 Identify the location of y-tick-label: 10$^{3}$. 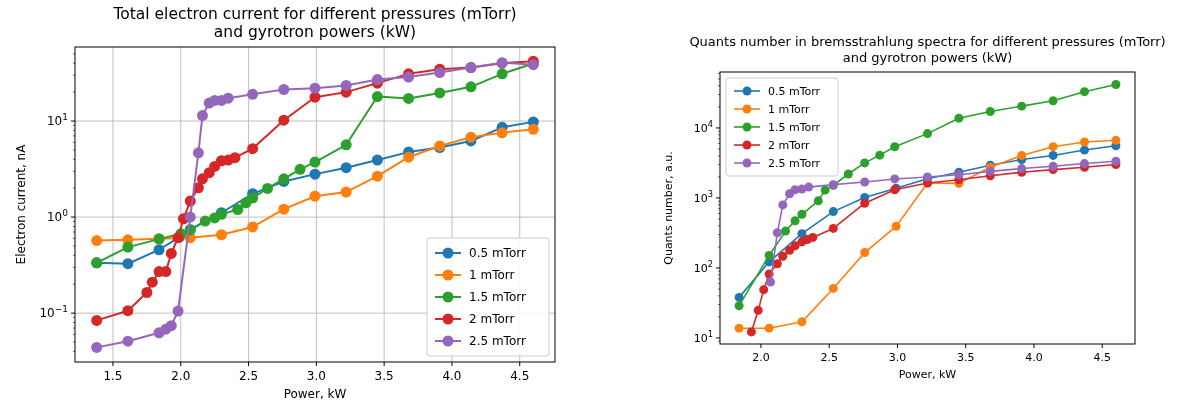
(703, 196).